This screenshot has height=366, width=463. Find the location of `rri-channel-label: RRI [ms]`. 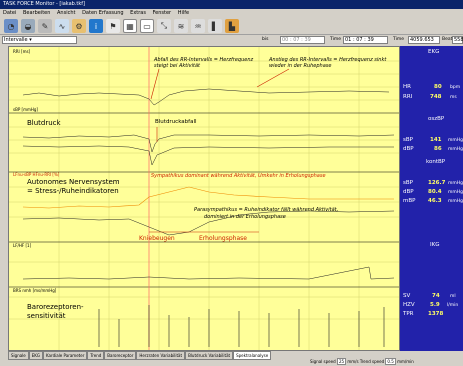

rri-channel-label: RRI [ms] is located at coordinates (21, 51).